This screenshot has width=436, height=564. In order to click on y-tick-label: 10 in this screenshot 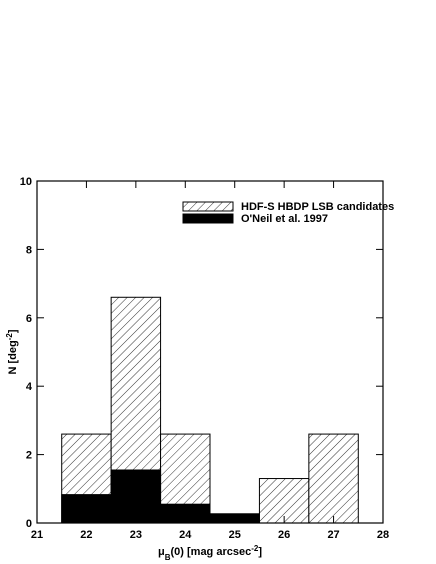, I will do `click(26, 182)`.